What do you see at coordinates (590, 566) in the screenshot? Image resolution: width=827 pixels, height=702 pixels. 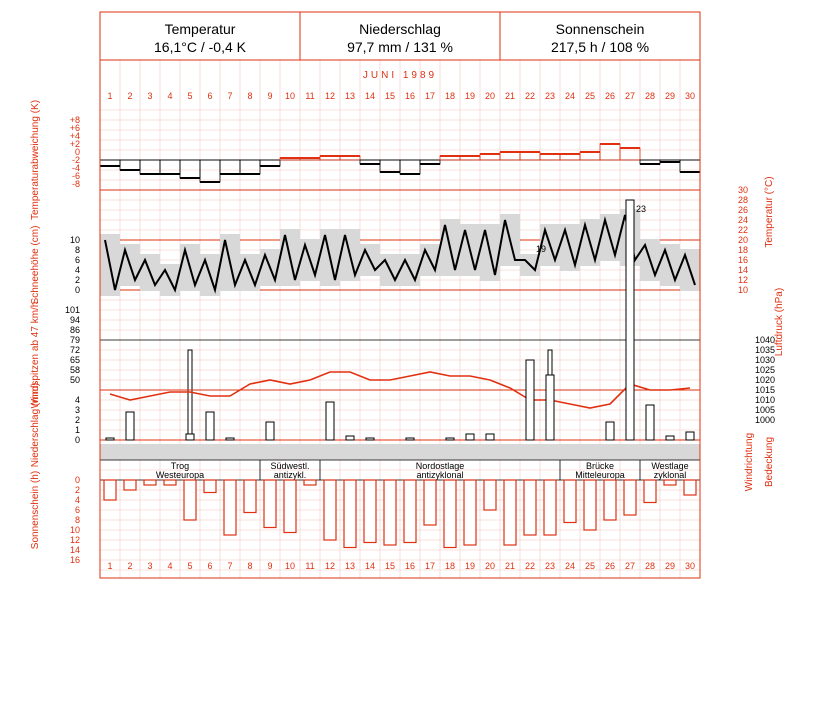 I see `day-label-bottom: 25` at bounding box center [590, 566].